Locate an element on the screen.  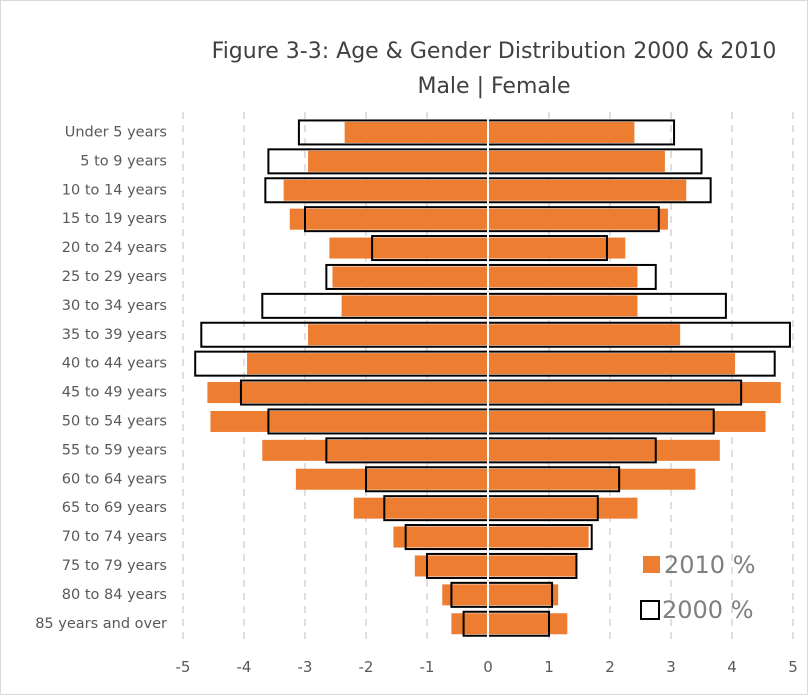
category-label: 85 years and over is located at coordinates (101, 624).